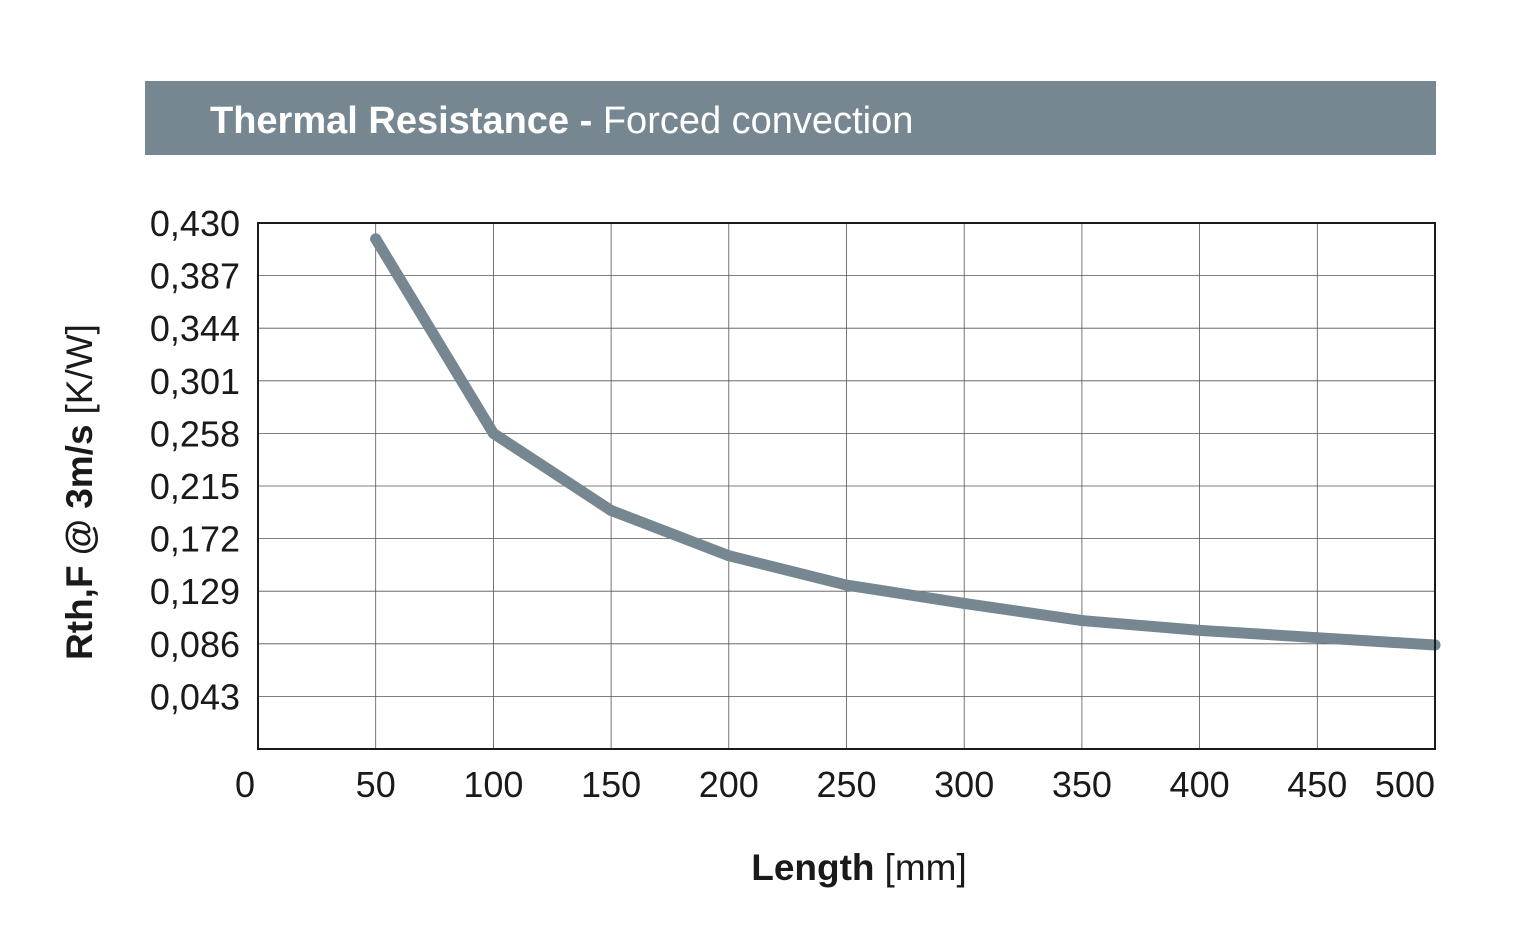  Describe the element at coordinates (195, 644) in the screenshot. I see `y-tick-label: 0,086` at that location.